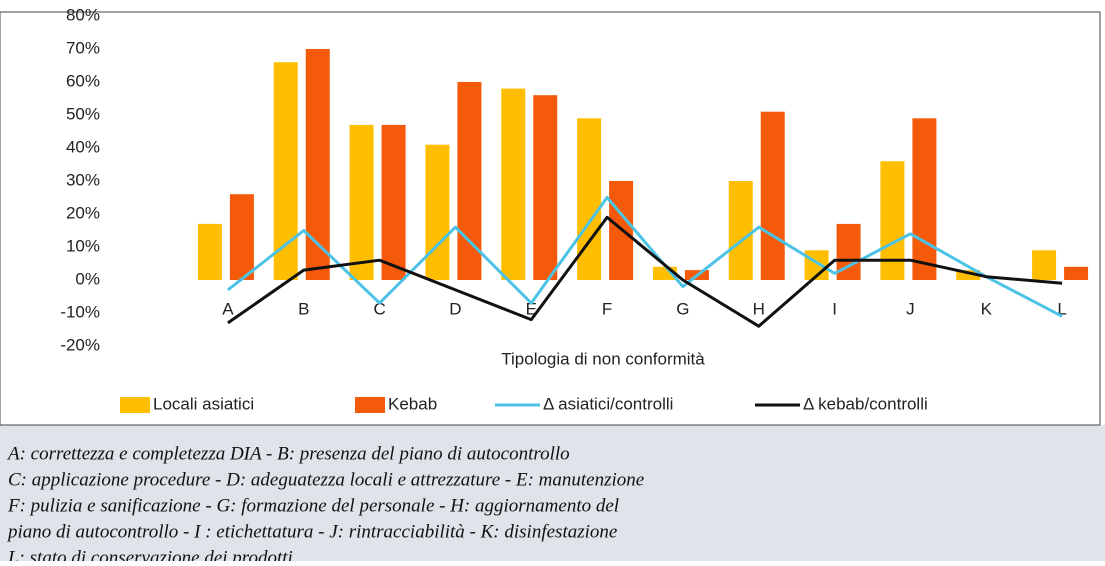  What do you see at coordinates (865, 403) in the screenshot?
I see `legend-label: Δ kebab/controlli` at bounding box center [865, 403].